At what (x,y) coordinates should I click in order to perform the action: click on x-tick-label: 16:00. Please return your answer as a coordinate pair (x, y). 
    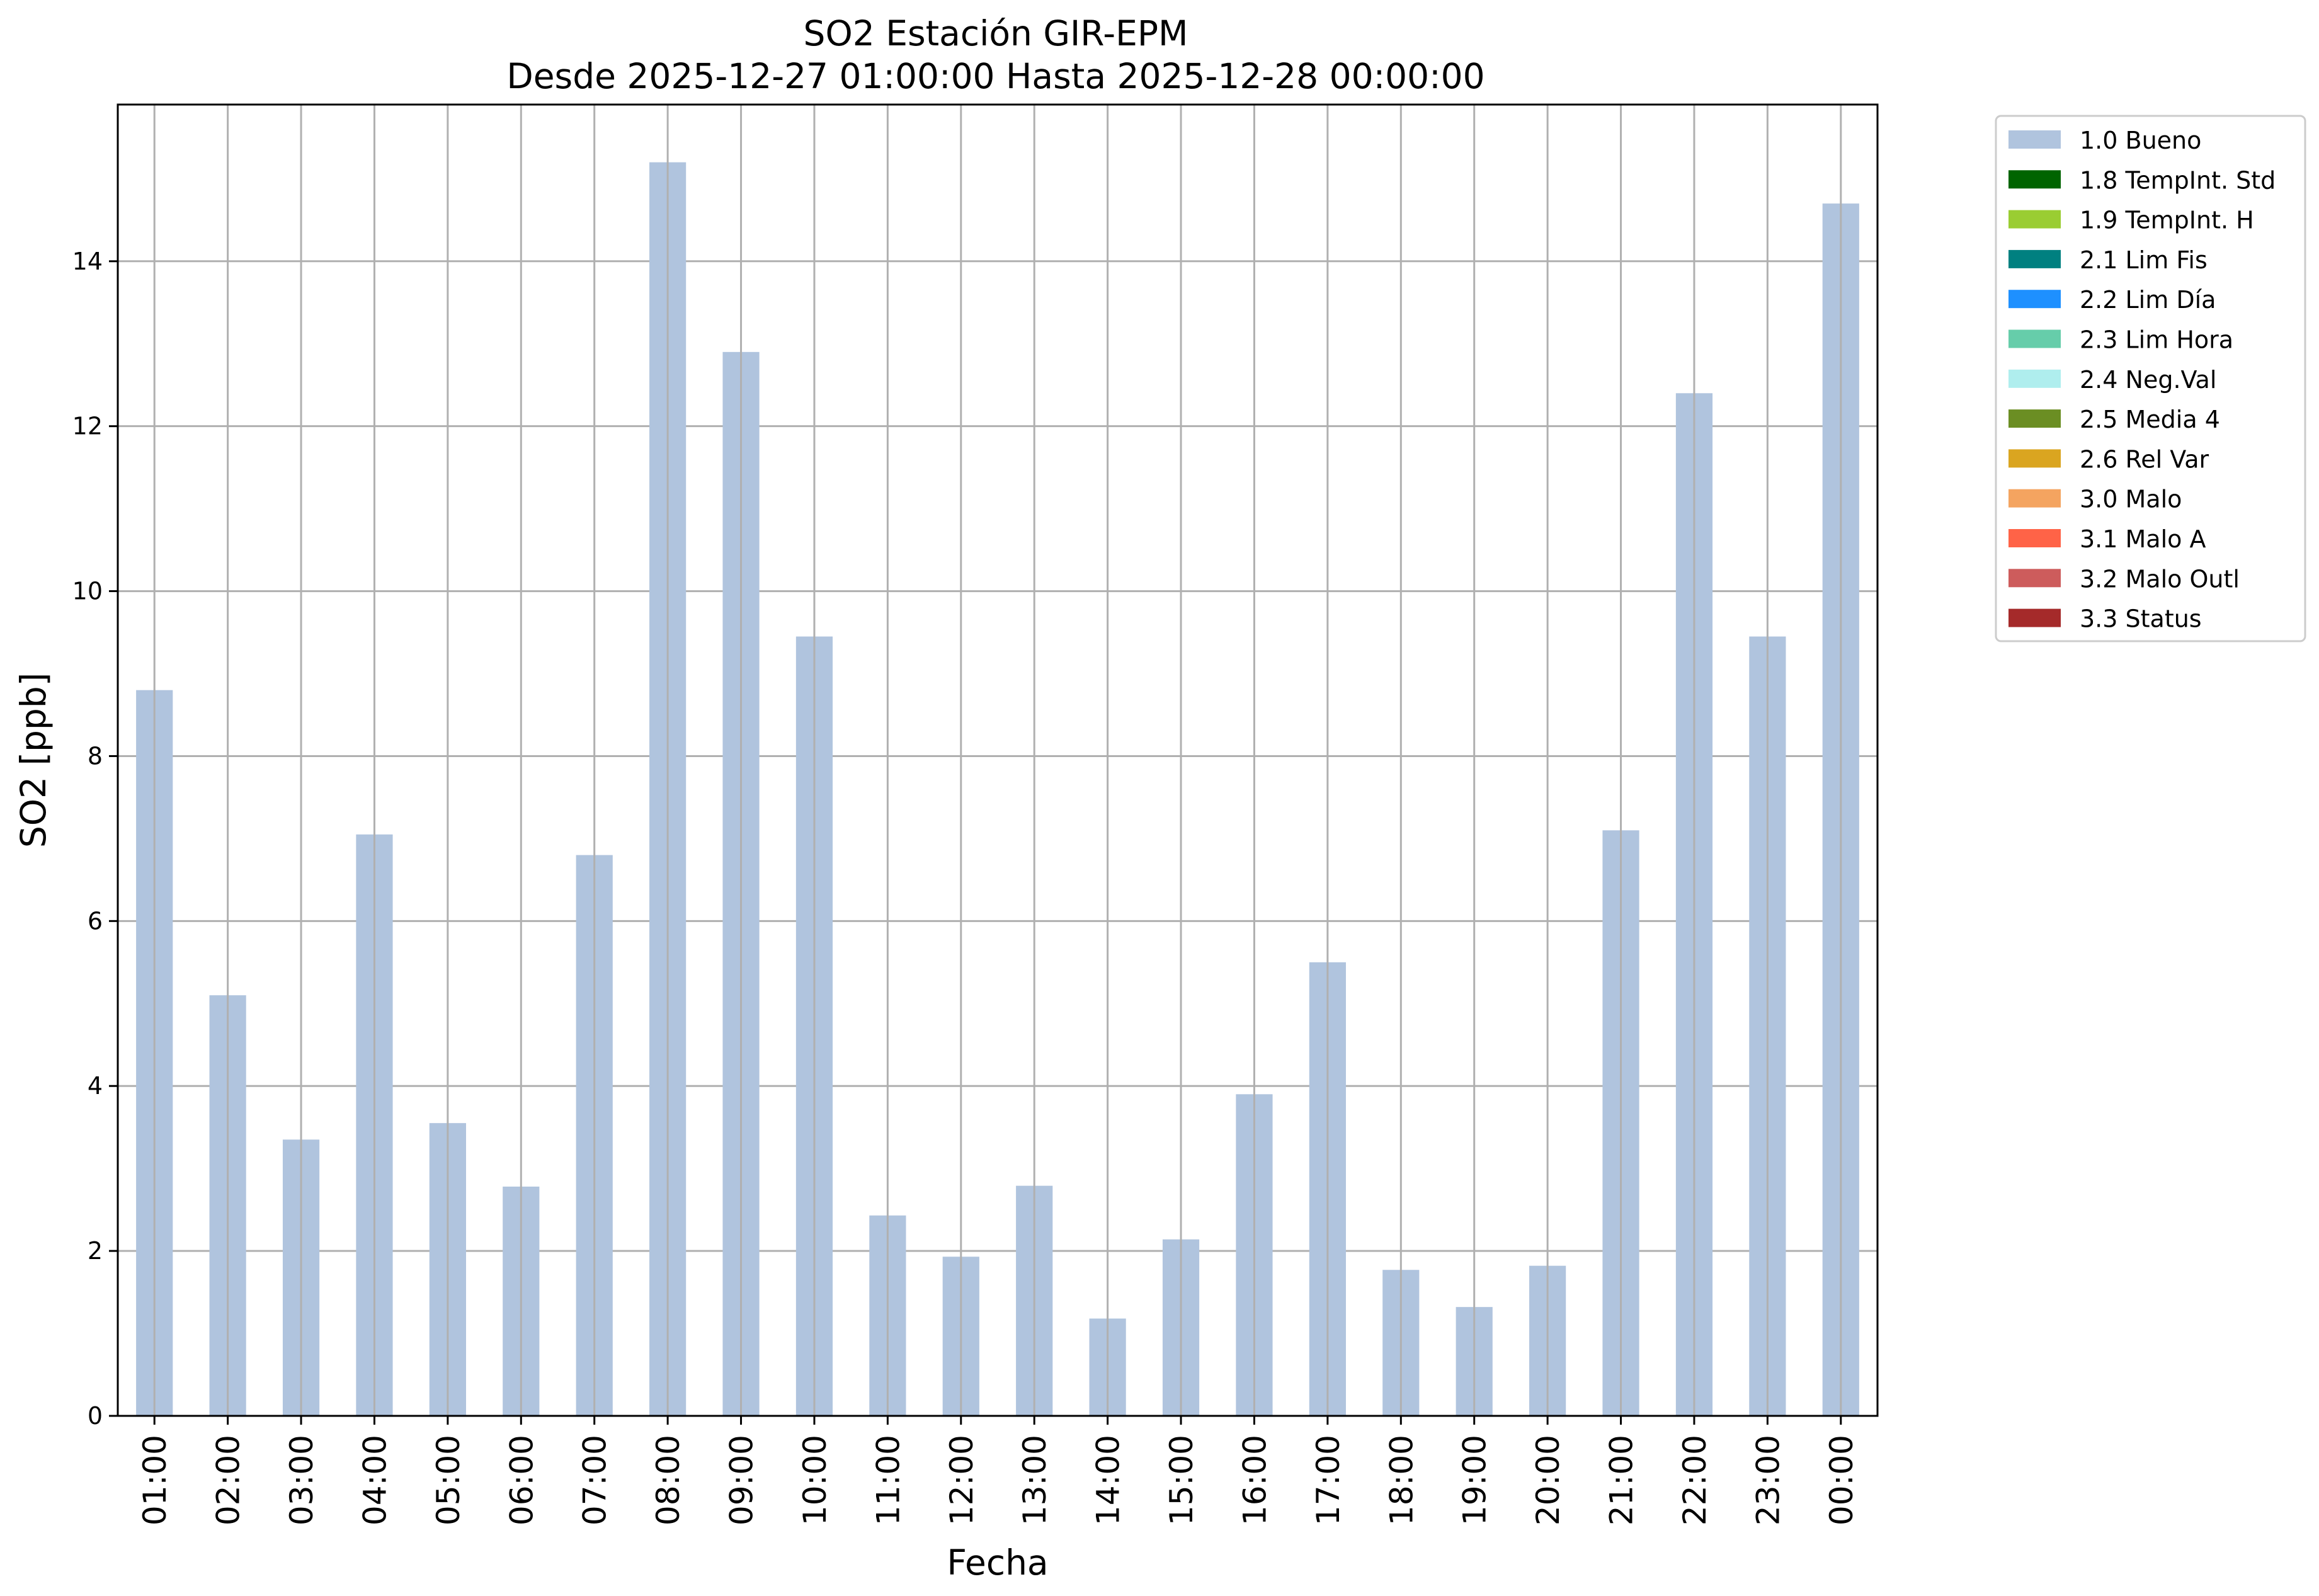
    Looking at the image, I should click on (1254, 1480).